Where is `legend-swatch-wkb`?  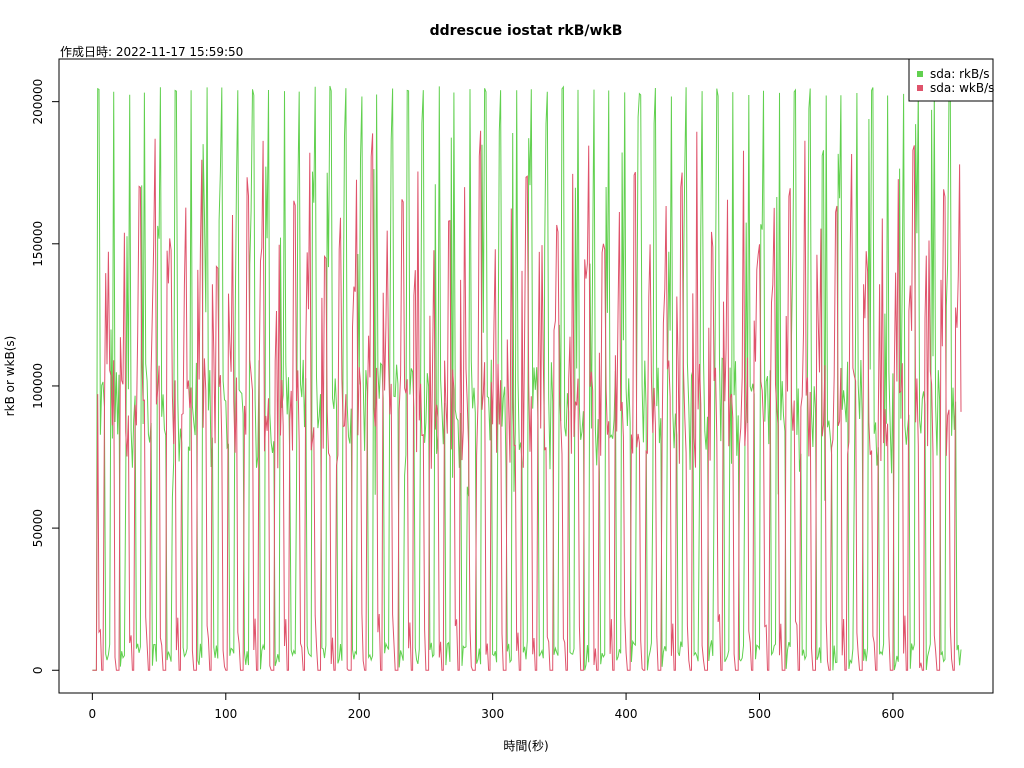 legend-swatch-wkb is located at coordinates (920, 88).